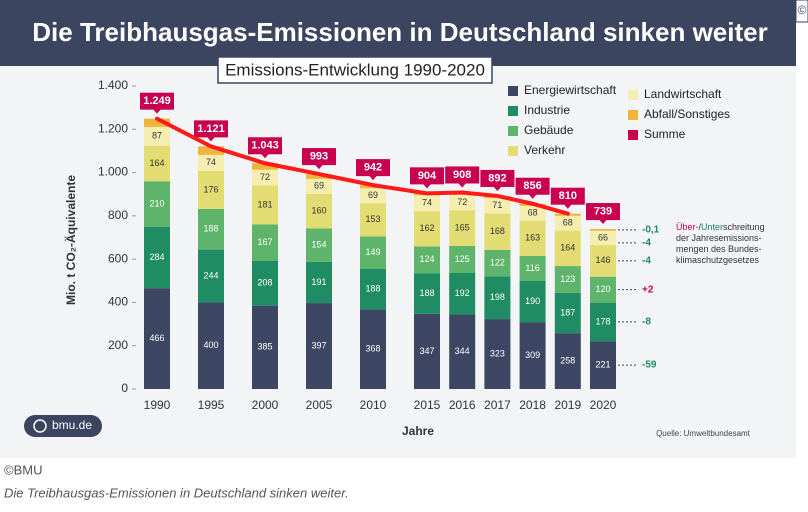 The height and width of the screenshot is (512, 808). What do you see at coordinates (210, 275) in the screenshot?
I see `segment-label: 244` at bounding box center [210, 275].